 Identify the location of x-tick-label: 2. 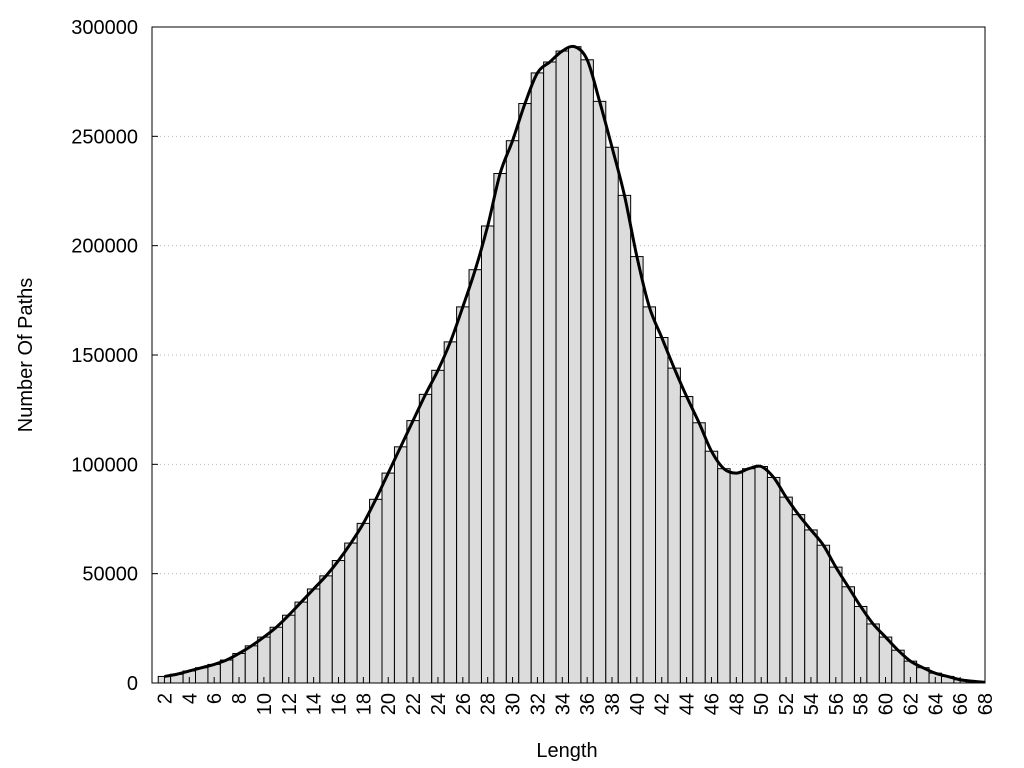
(165, 698).